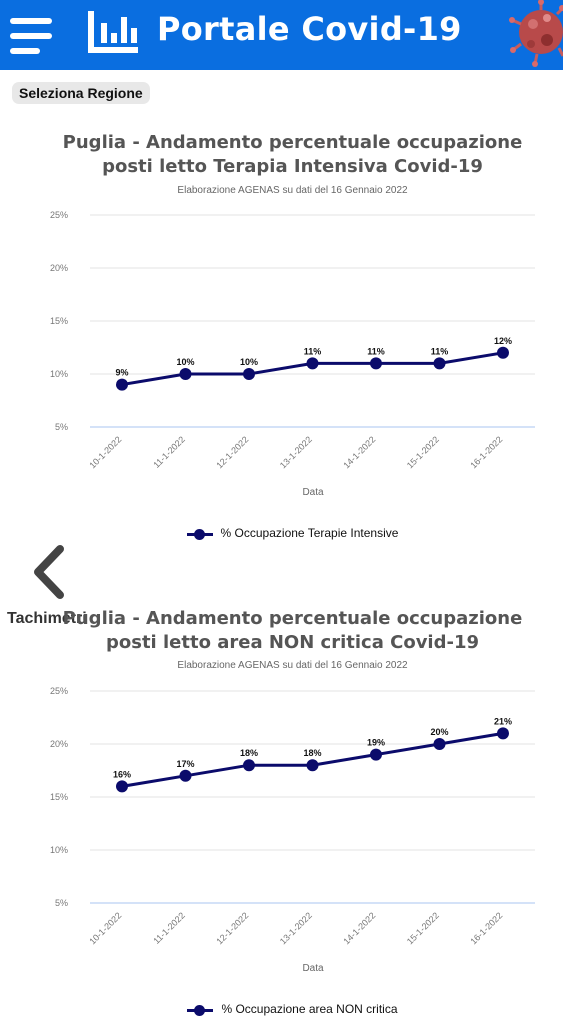  Describe the element at coordinates (503, 341) in the screenshot. I see `data-label: 12%` at that location.